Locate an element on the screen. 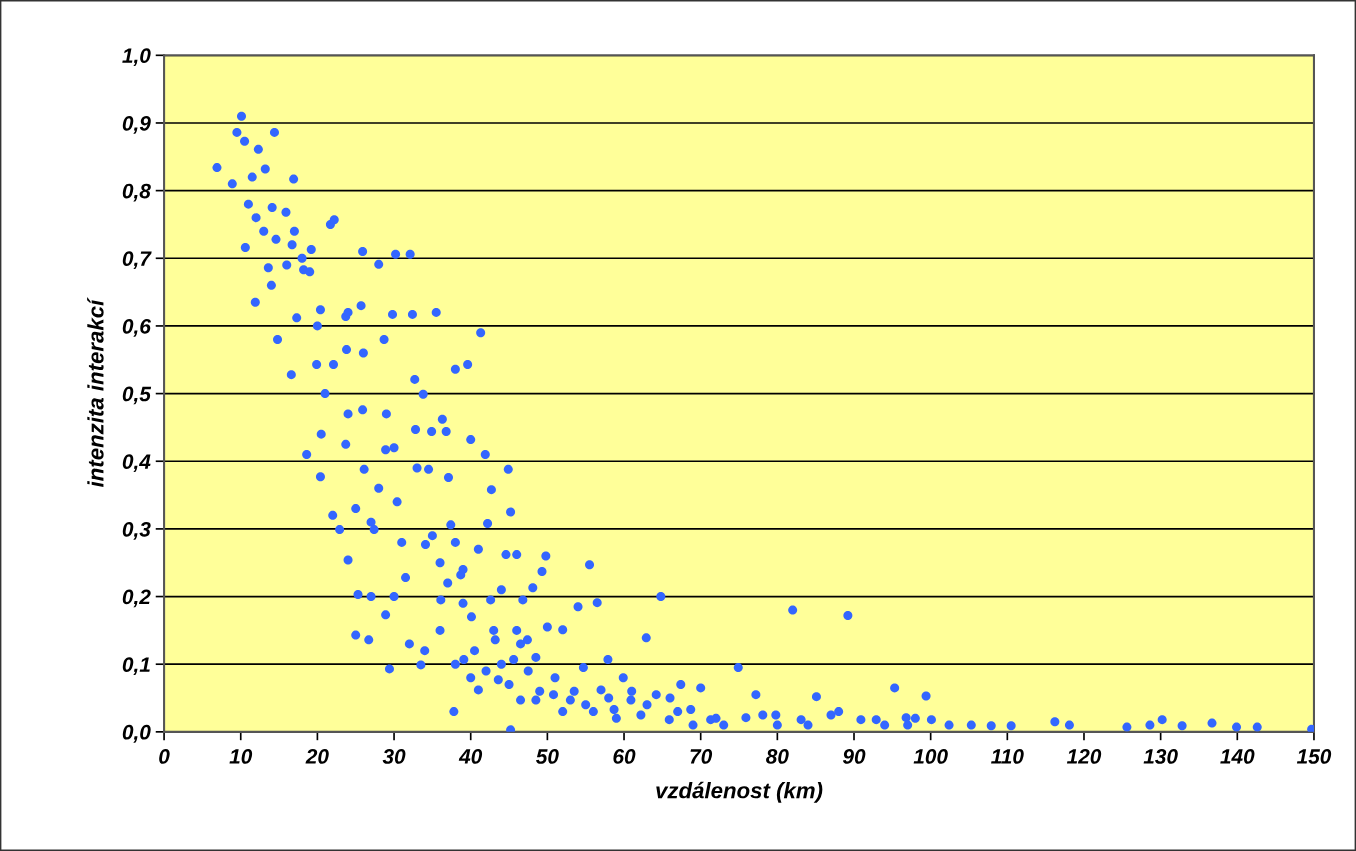 The image size is (1356, 851). x-tick-label: 90 is located at coordinates (854, 756).